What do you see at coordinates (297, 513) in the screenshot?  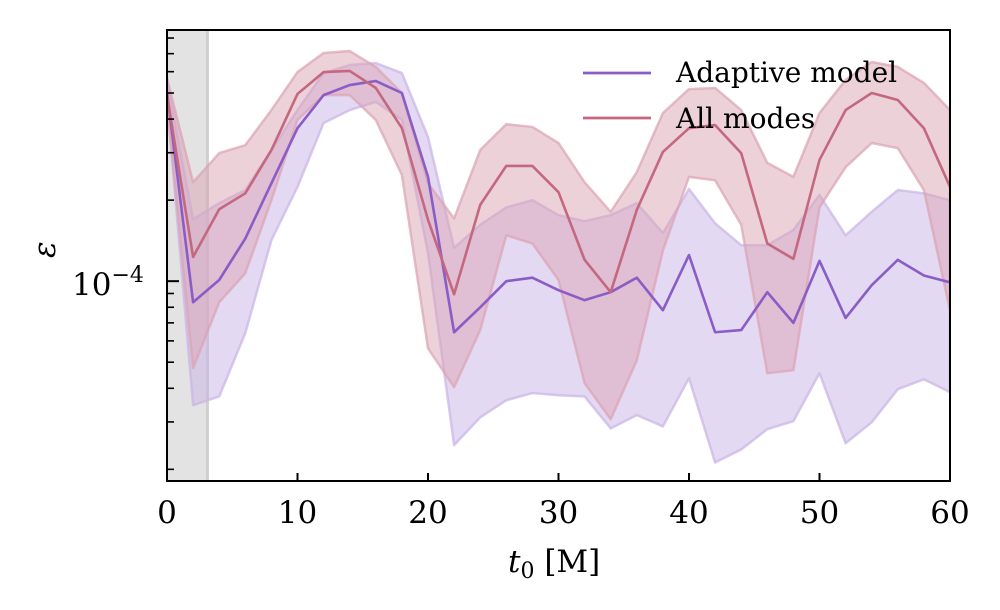 I see `x-tick-label: 10` at bounding box center [297, 513].